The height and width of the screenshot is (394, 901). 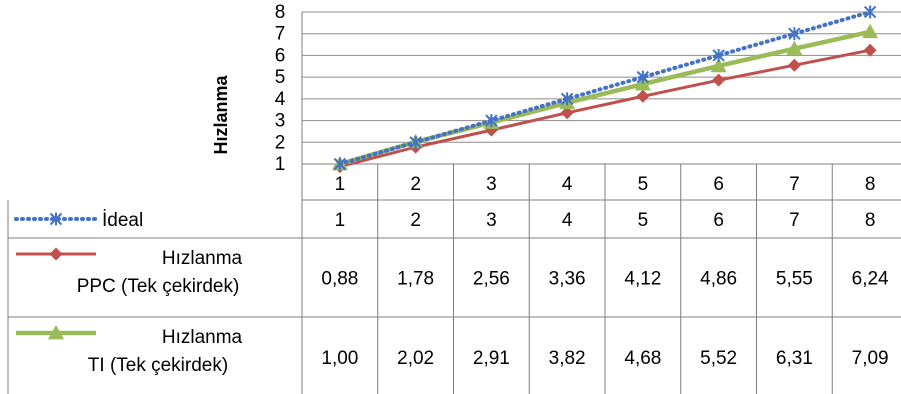 I want to click on y-axis-label: Hızlanma, so click(x=221, y=115).